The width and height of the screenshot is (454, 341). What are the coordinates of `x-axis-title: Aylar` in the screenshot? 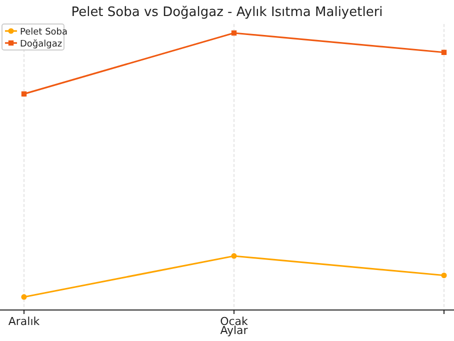 It's located at (234, 330).